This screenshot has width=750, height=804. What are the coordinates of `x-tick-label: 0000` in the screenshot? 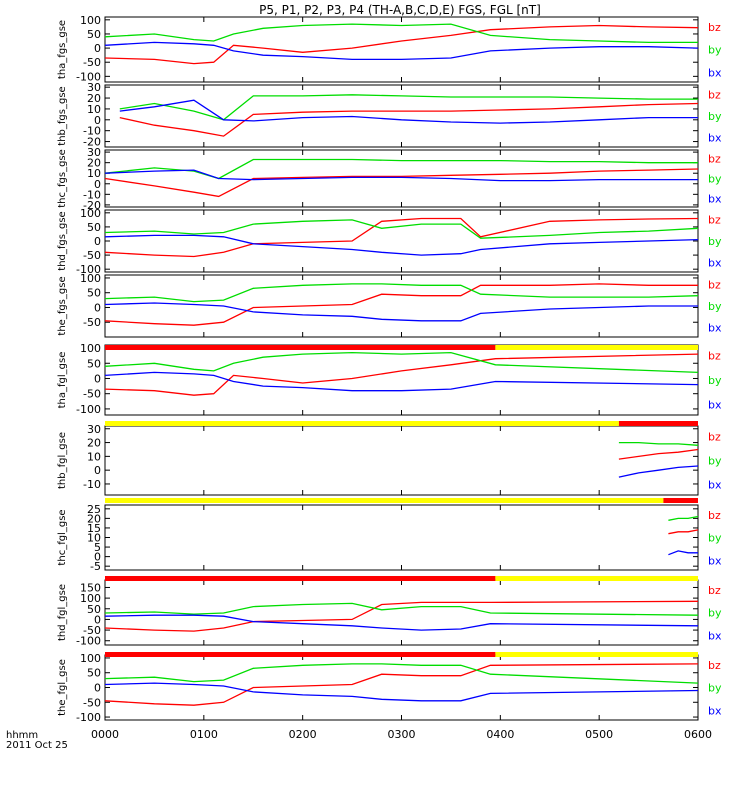 It's located at (105, 734).